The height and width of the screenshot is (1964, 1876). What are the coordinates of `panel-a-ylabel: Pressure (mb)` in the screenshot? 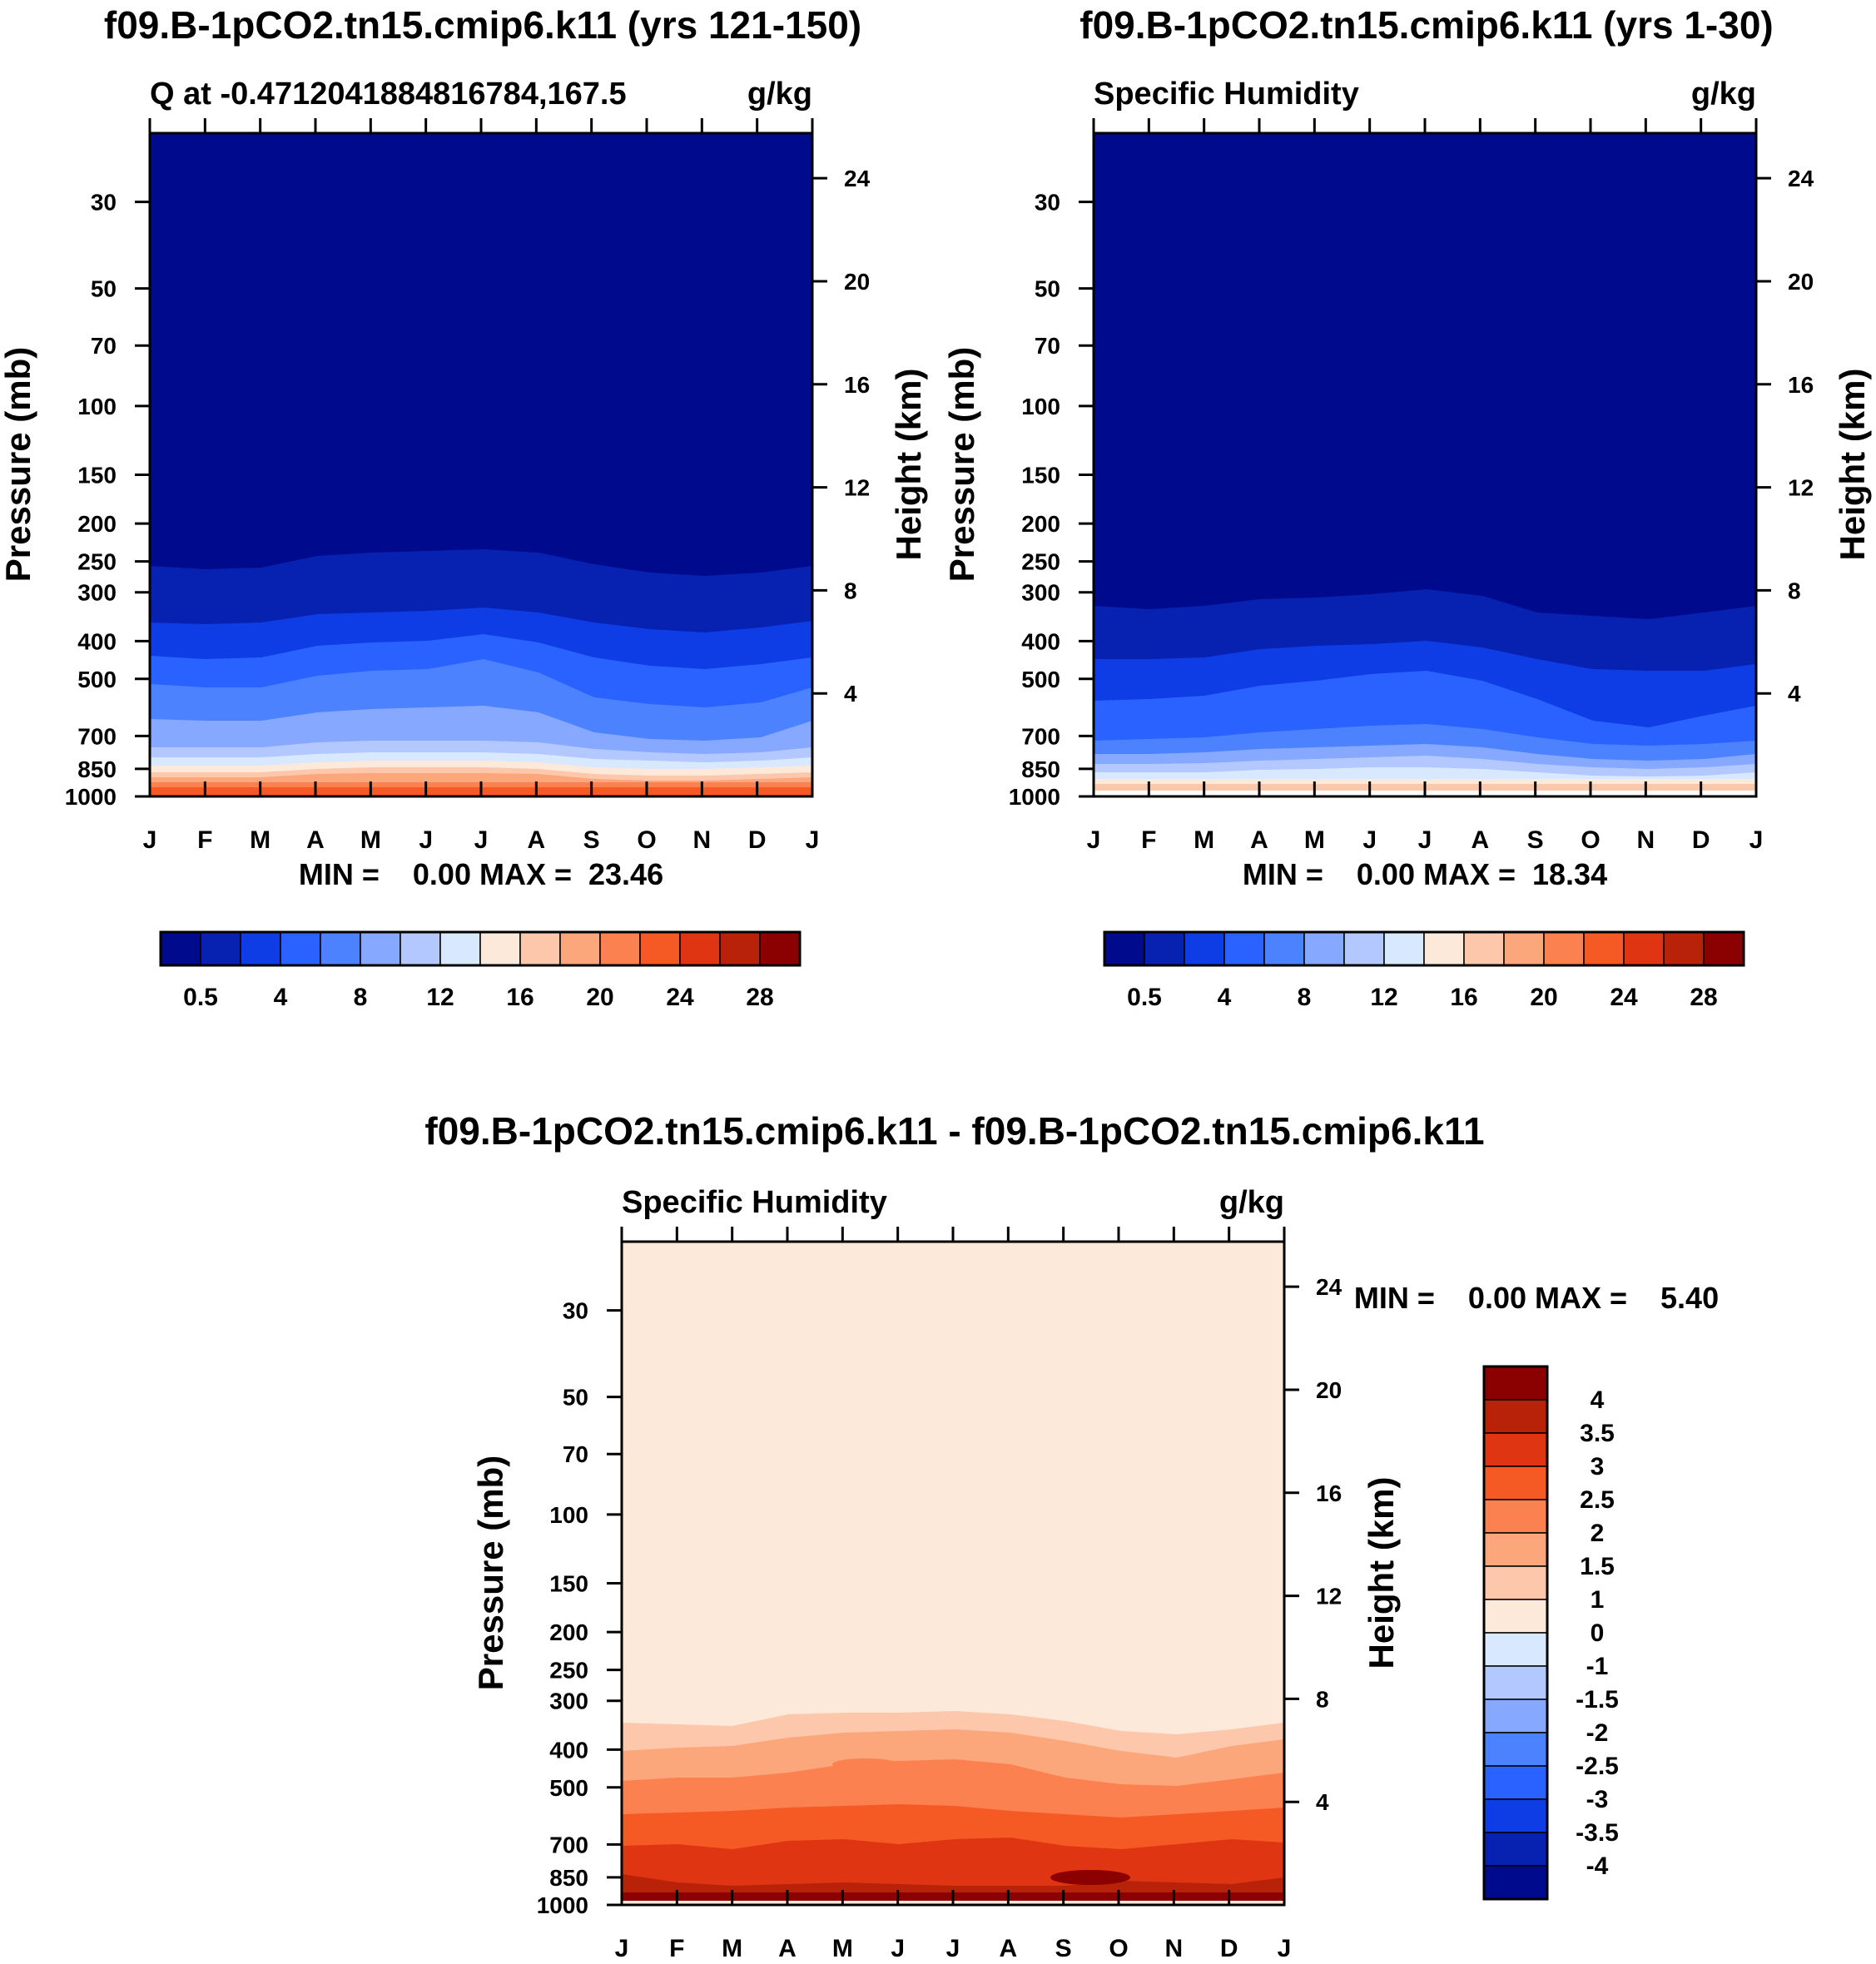 It's located at (18, 464).